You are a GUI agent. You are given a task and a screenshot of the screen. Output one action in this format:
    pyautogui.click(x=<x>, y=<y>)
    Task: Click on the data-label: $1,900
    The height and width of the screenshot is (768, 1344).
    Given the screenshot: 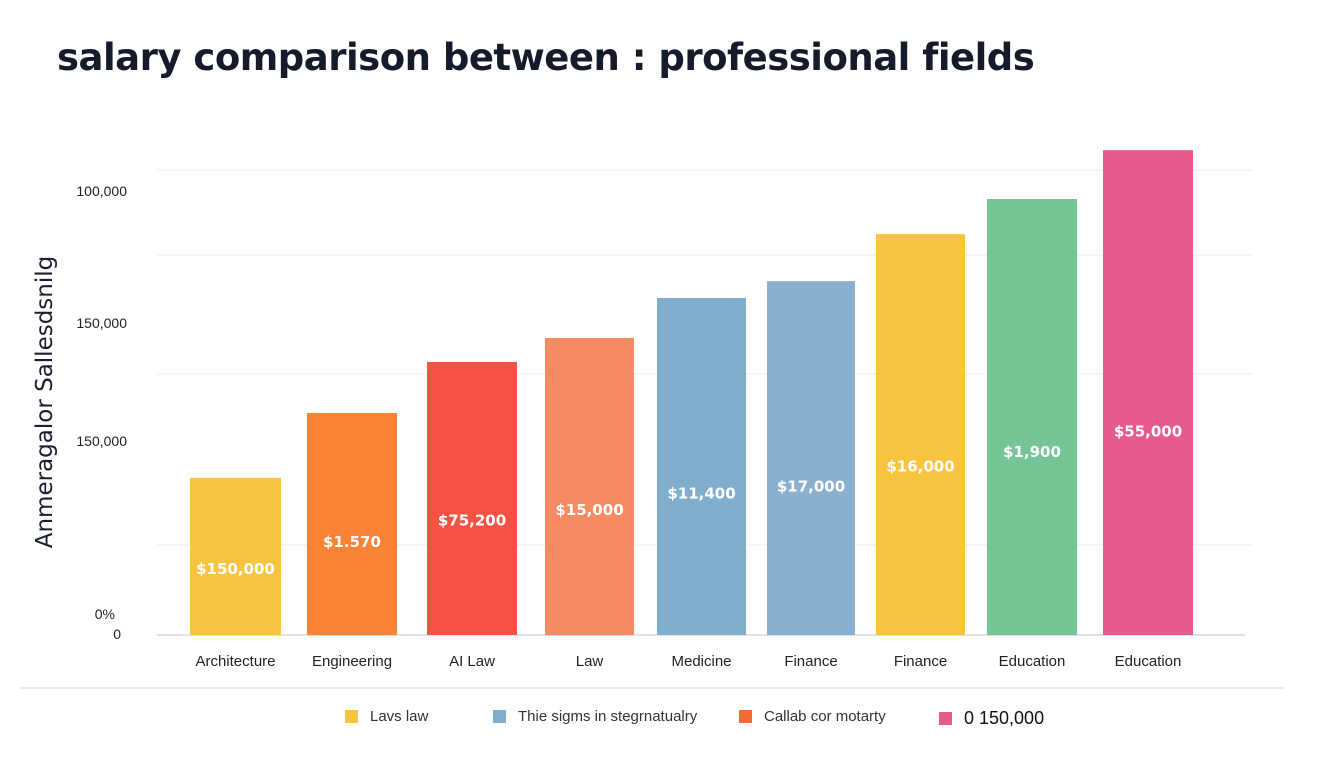 What is the action you would take?
    pyautogui.click(x=1032, y=452)
    